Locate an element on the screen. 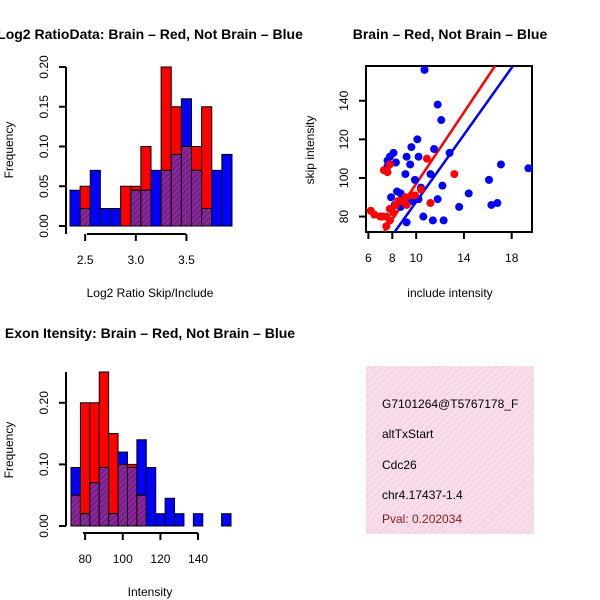 This screenshot has height=600, width=600. genomic-location: chr4.17437-1.4 is located at coordinates (422, 495).